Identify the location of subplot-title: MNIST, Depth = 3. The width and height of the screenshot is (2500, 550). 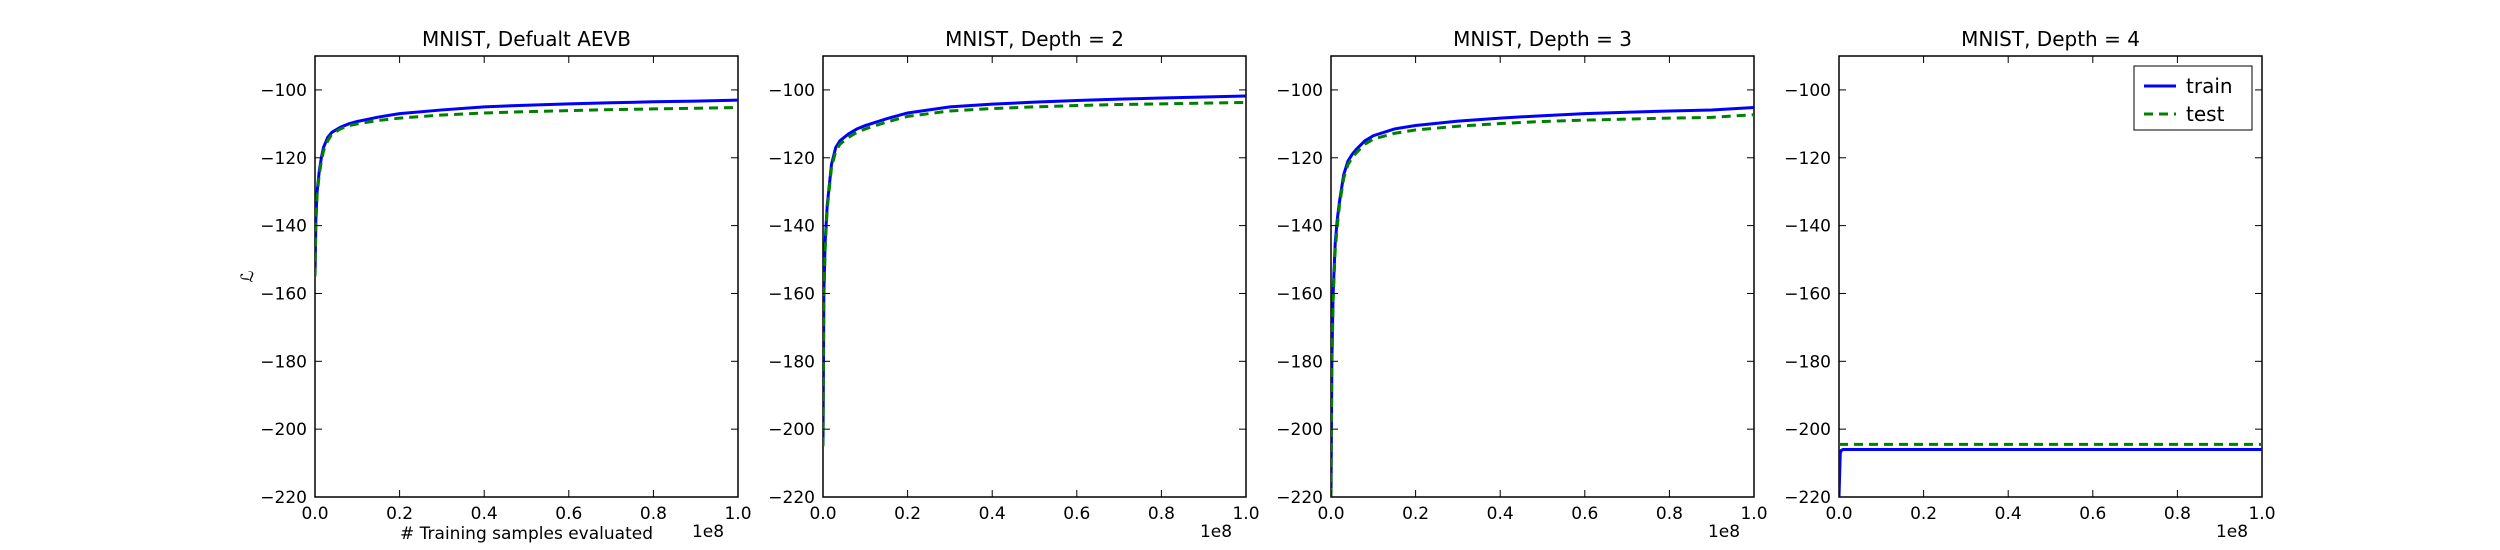
(1542, 39).